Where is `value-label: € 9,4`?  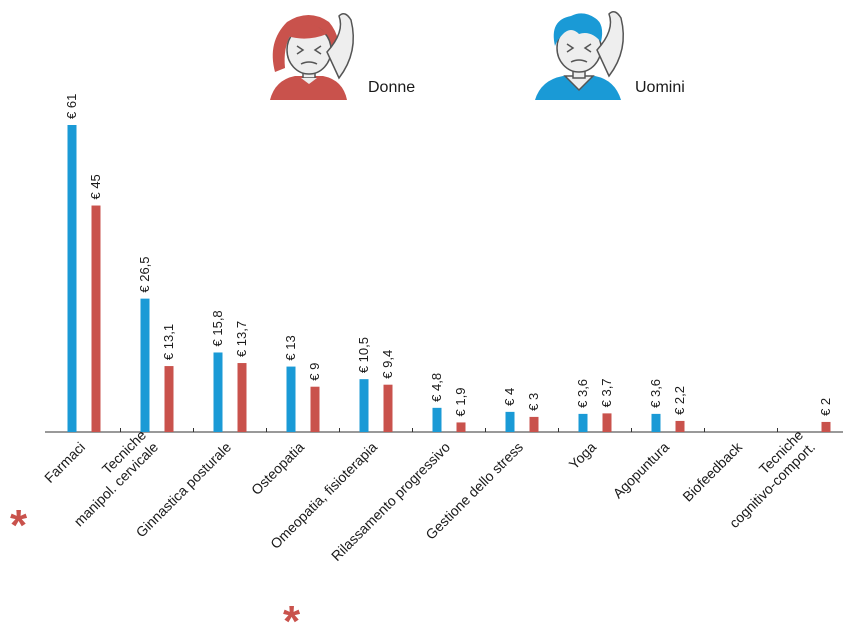
value-label: € 9,4 is located at coordinates (387, 364).